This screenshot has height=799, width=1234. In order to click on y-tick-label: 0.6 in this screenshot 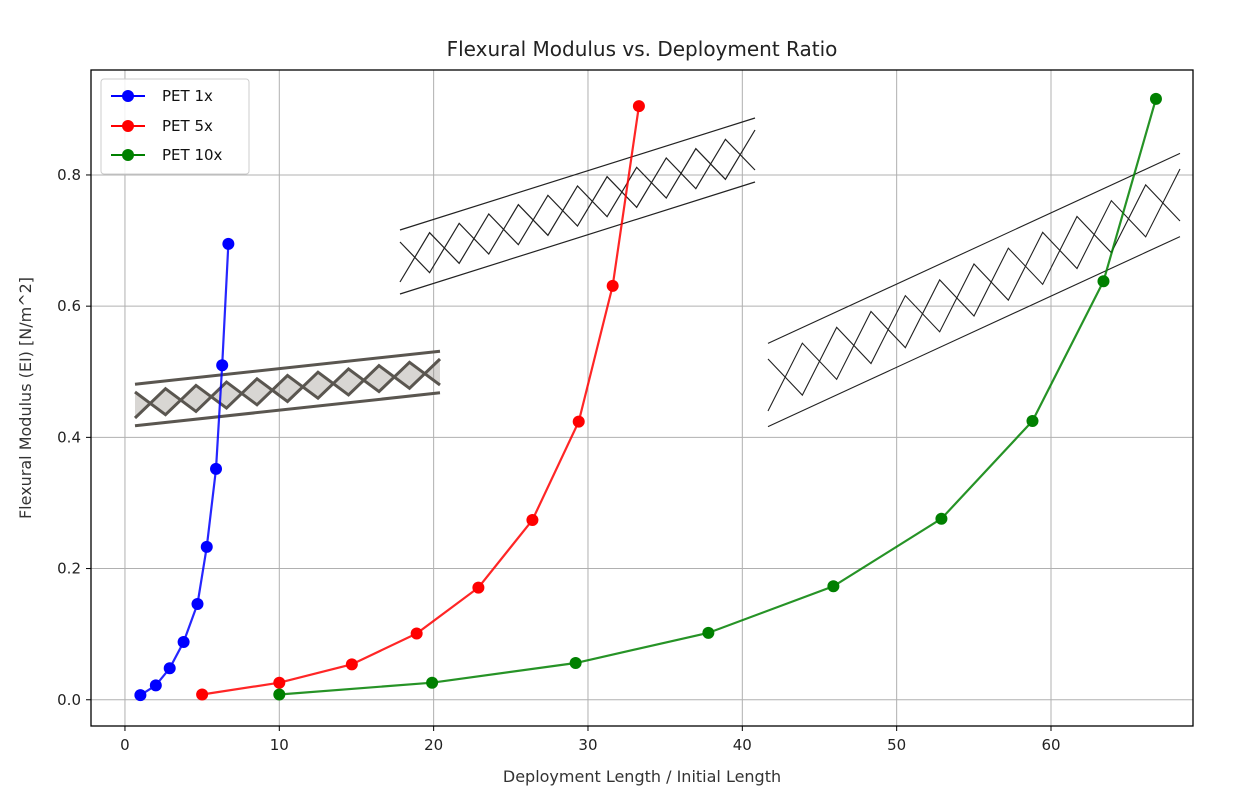, I will do `click(69, 306)`.